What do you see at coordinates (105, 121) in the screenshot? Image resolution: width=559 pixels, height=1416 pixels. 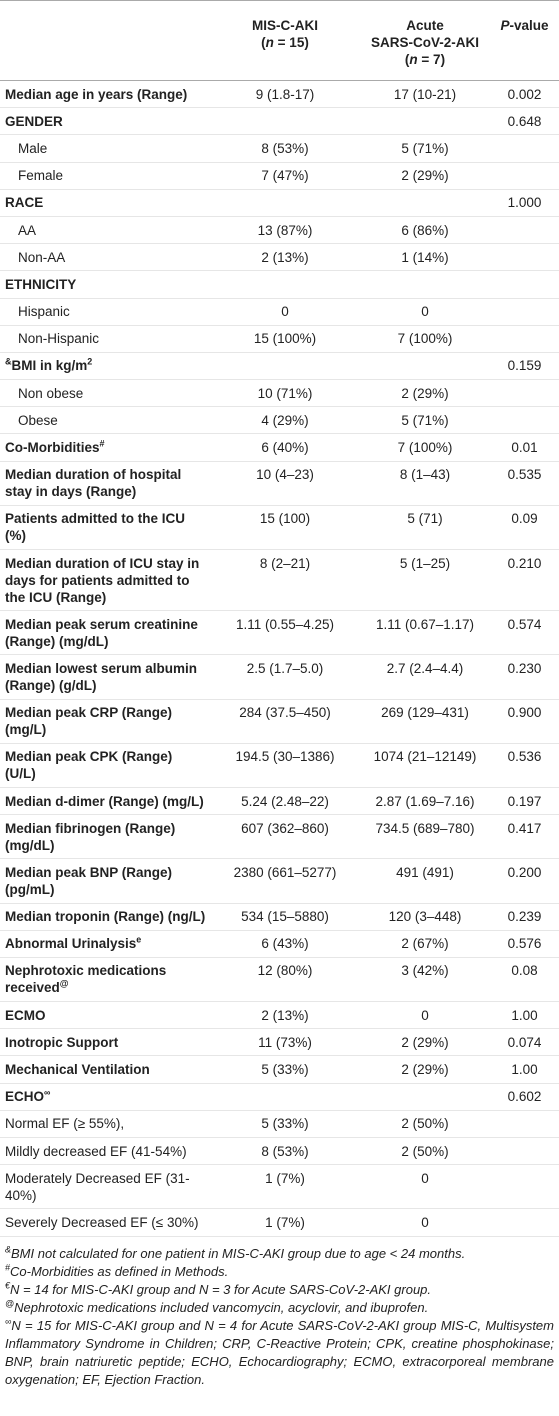 I see `row-label: GENDER` at bounding box center [105, 121].